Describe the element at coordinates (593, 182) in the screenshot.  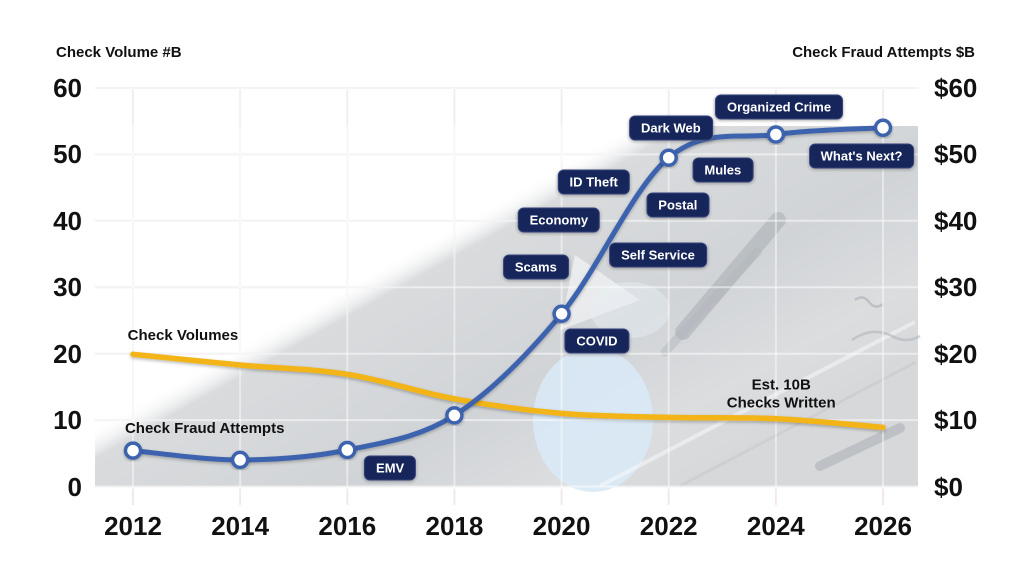
I see `milestone-pill: ID Theft` at that location.